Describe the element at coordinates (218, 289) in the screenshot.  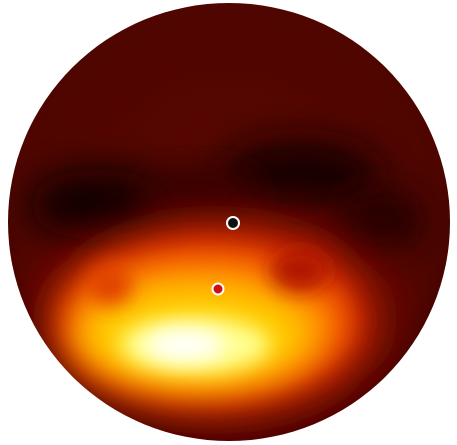
I see `marker-red` at that location.